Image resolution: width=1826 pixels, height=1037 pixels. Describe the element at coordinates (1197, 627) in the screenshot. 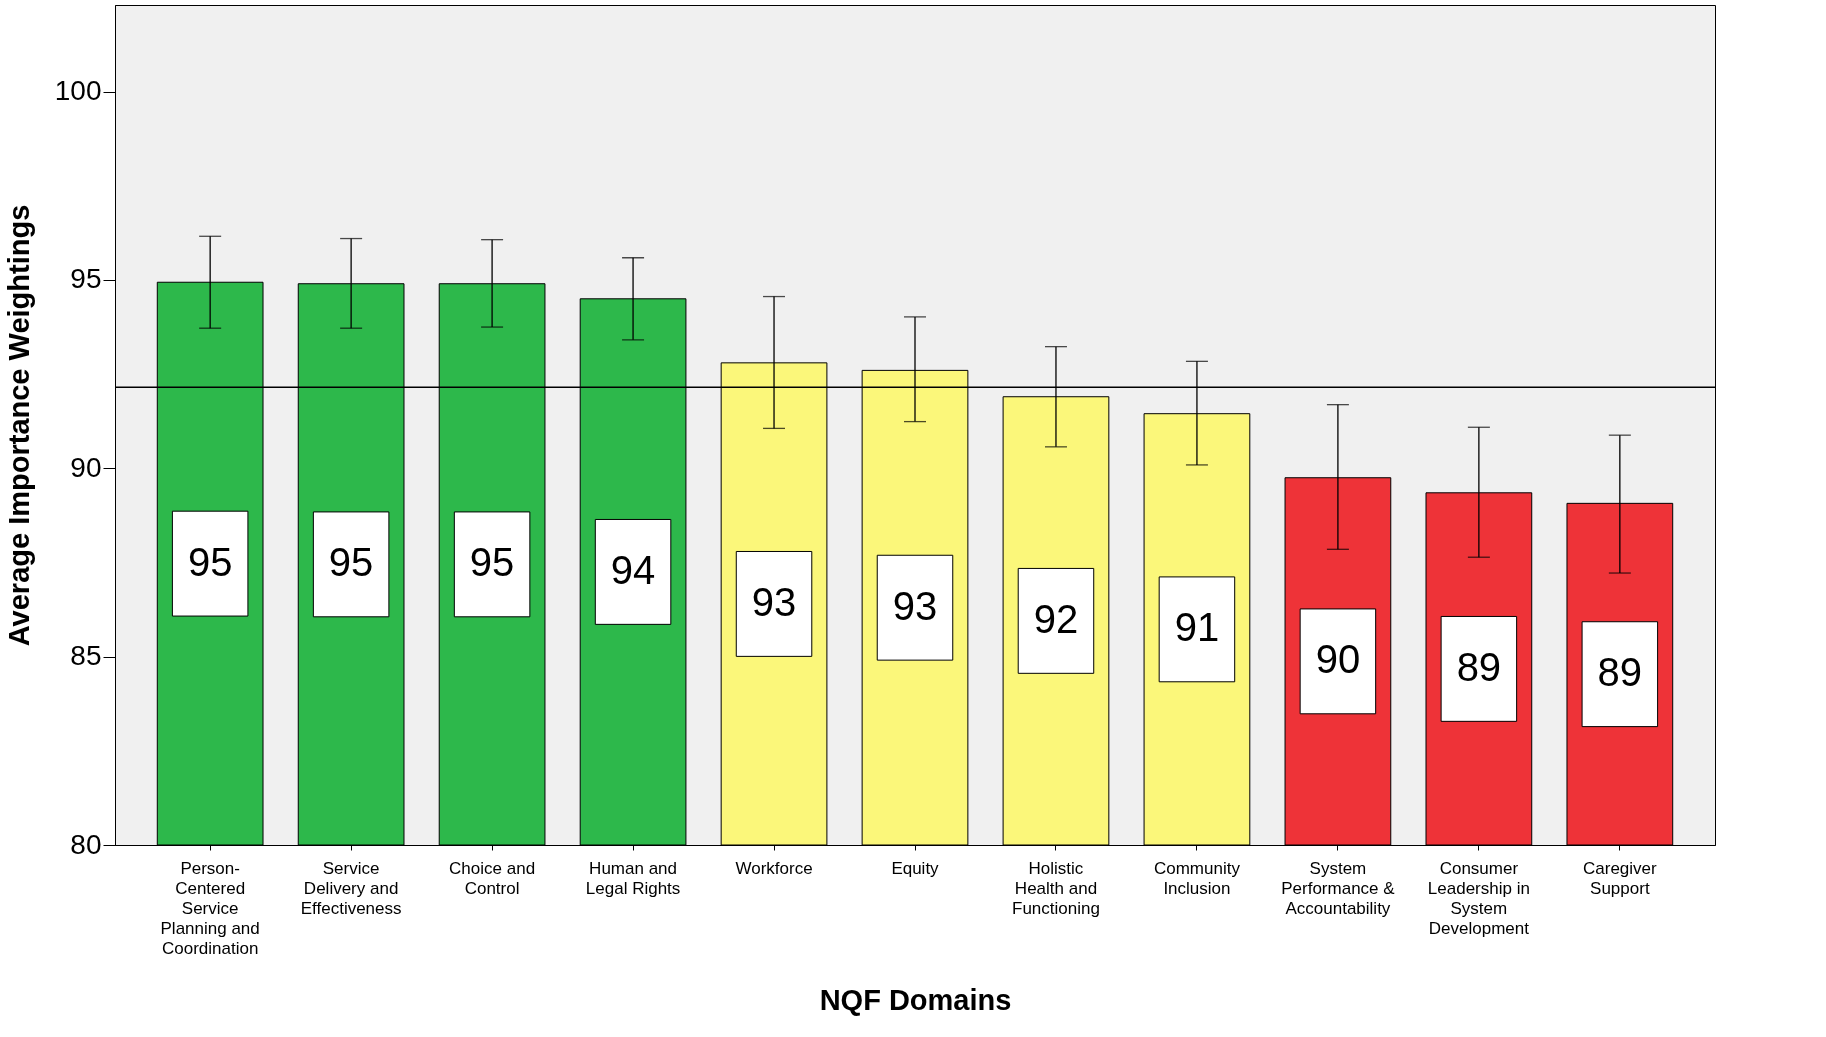

I see `data-label: 91` at that location.